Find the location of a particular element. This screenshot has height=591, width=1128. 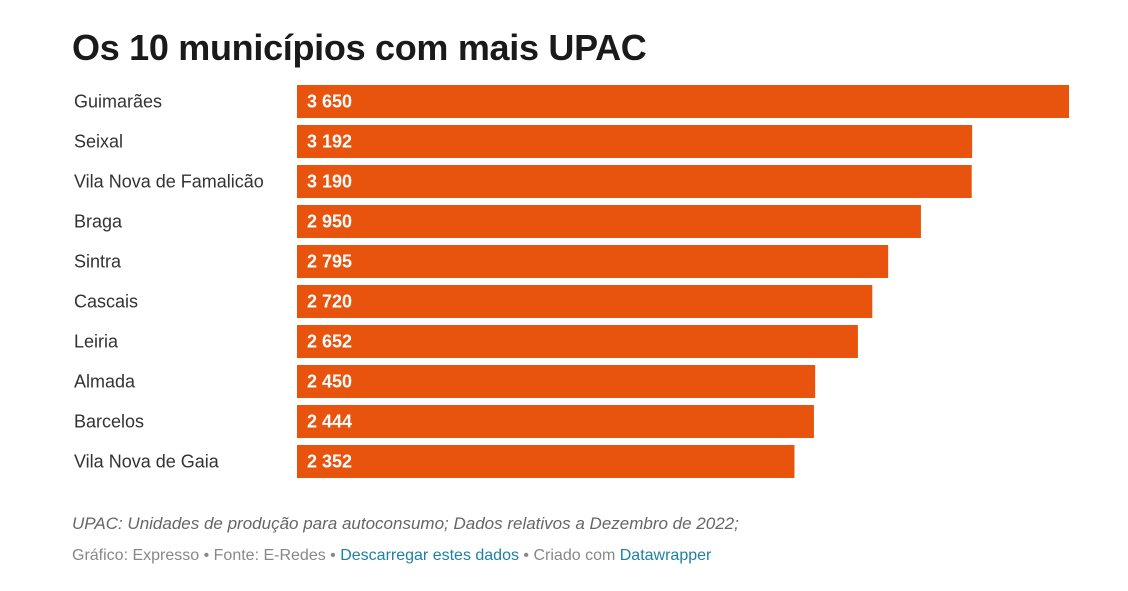

category-label: Guimarães is located at coordinates (118, 102).